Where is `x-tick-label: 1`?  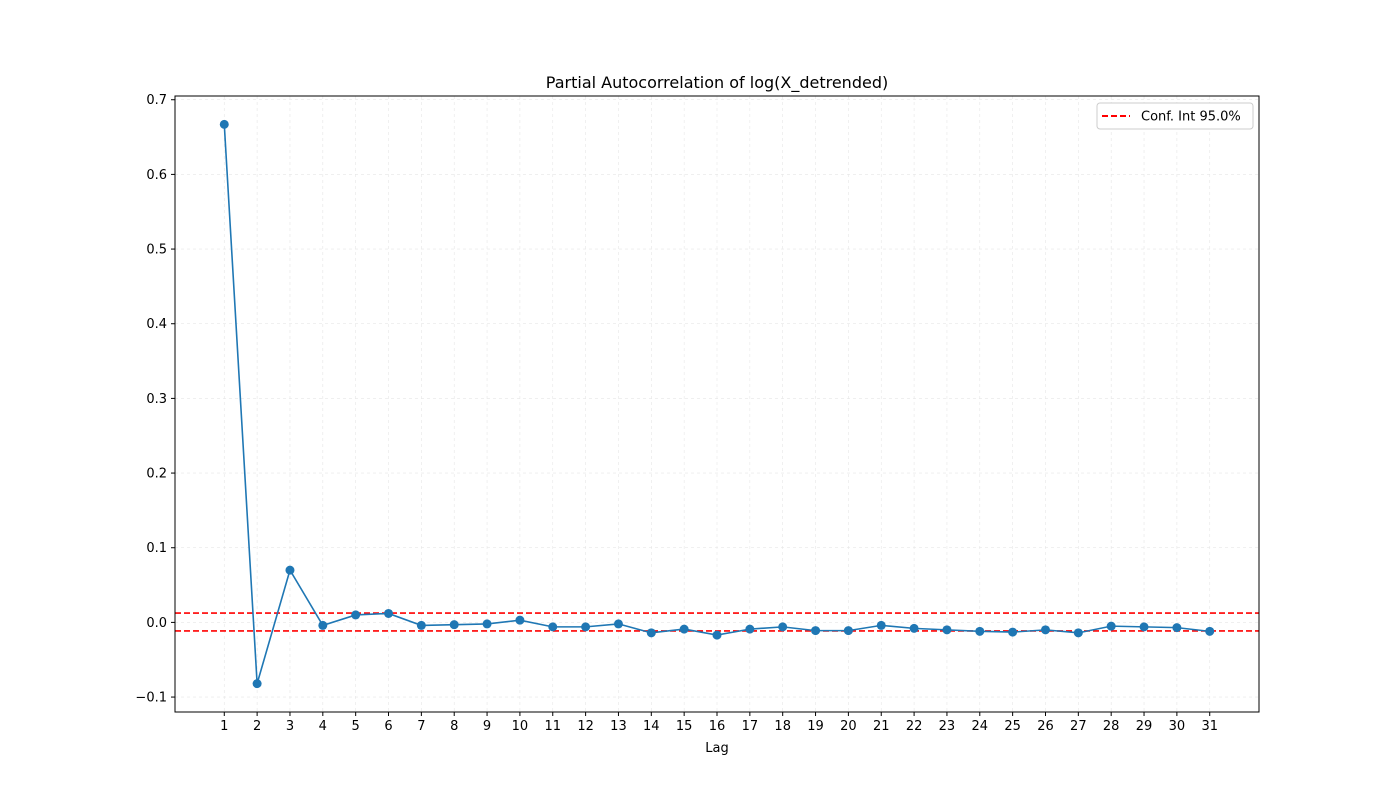
x-tick-label: 1 is located at coordinates (224, 726).